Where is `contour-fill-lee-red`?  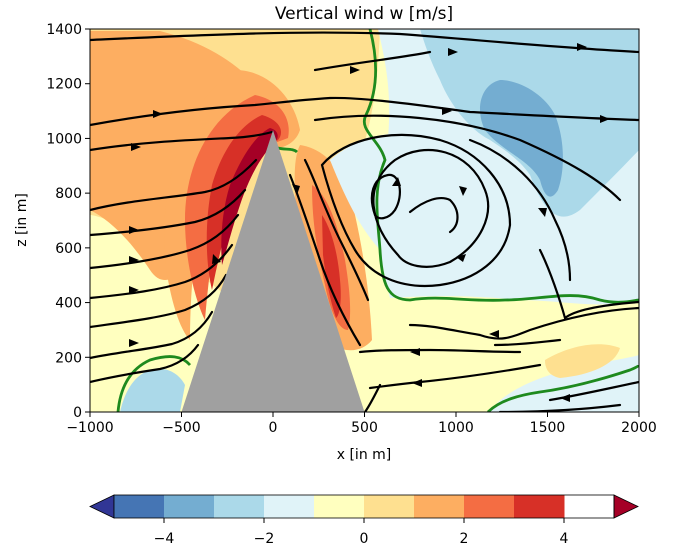
contour-fill-lee-red is located at coordinates (331, 266).